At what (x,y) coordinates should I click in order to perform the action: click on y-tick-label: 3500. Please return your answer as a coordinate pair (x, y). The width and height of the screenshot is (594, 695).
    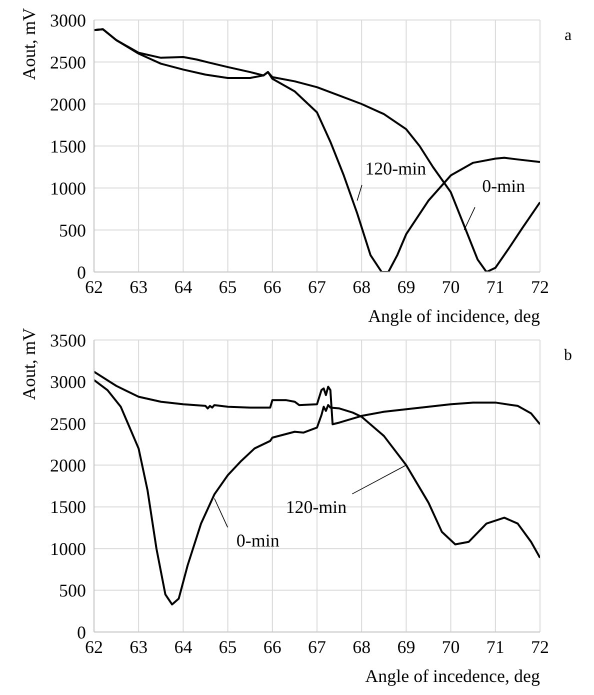
    Looking at the image, I should click on (68, 340).